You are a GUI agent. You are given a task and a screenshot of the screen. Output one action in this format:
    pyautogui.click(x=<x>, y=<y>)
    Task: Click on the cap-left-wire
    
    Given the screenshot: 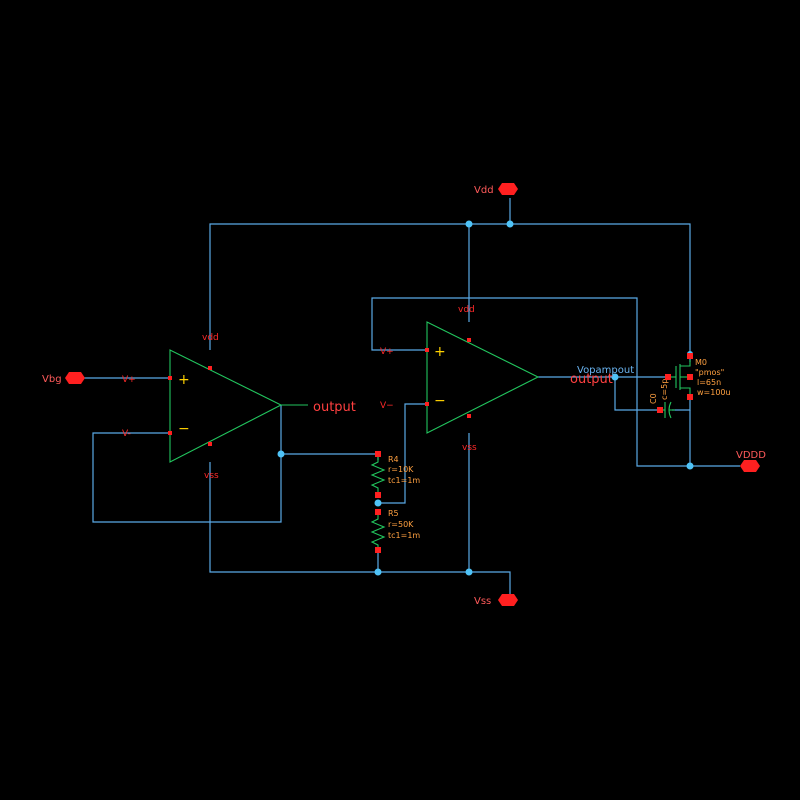 What is the action you would take?
    pyautogui.click(x=636, y=394)
    